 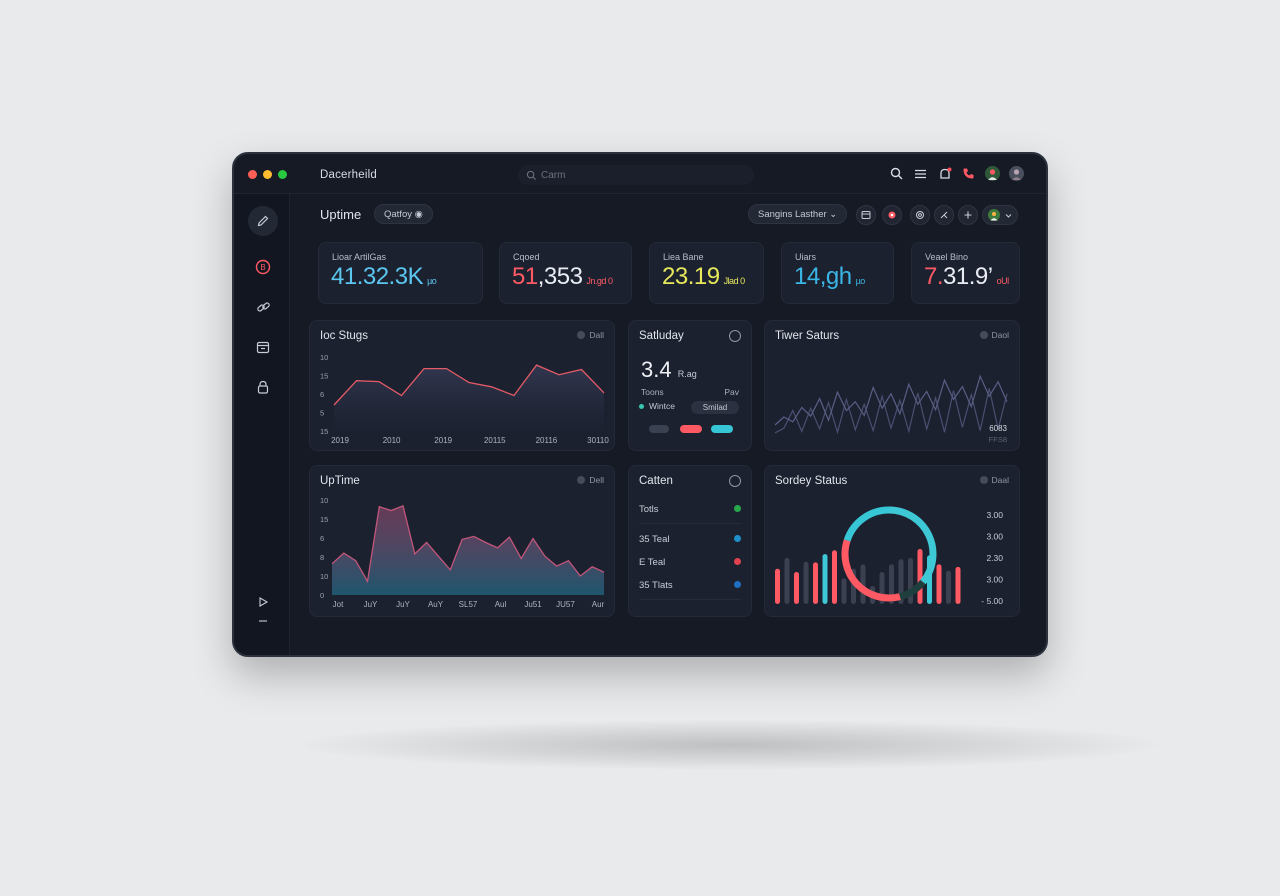 I want to click on layers-icon, so click(x=920, y=215).